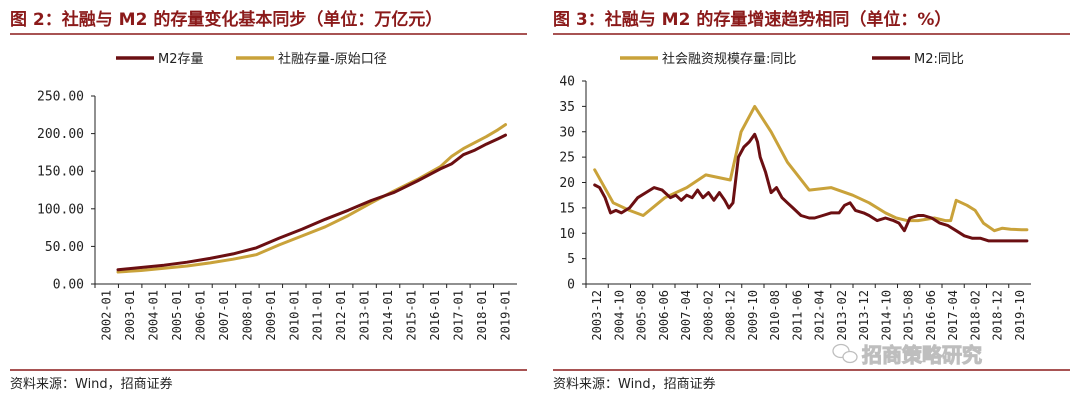 This screenshot has height=403, width=1080. I want to click on x-tick-label-right: 2007-04, so click(686, 315).